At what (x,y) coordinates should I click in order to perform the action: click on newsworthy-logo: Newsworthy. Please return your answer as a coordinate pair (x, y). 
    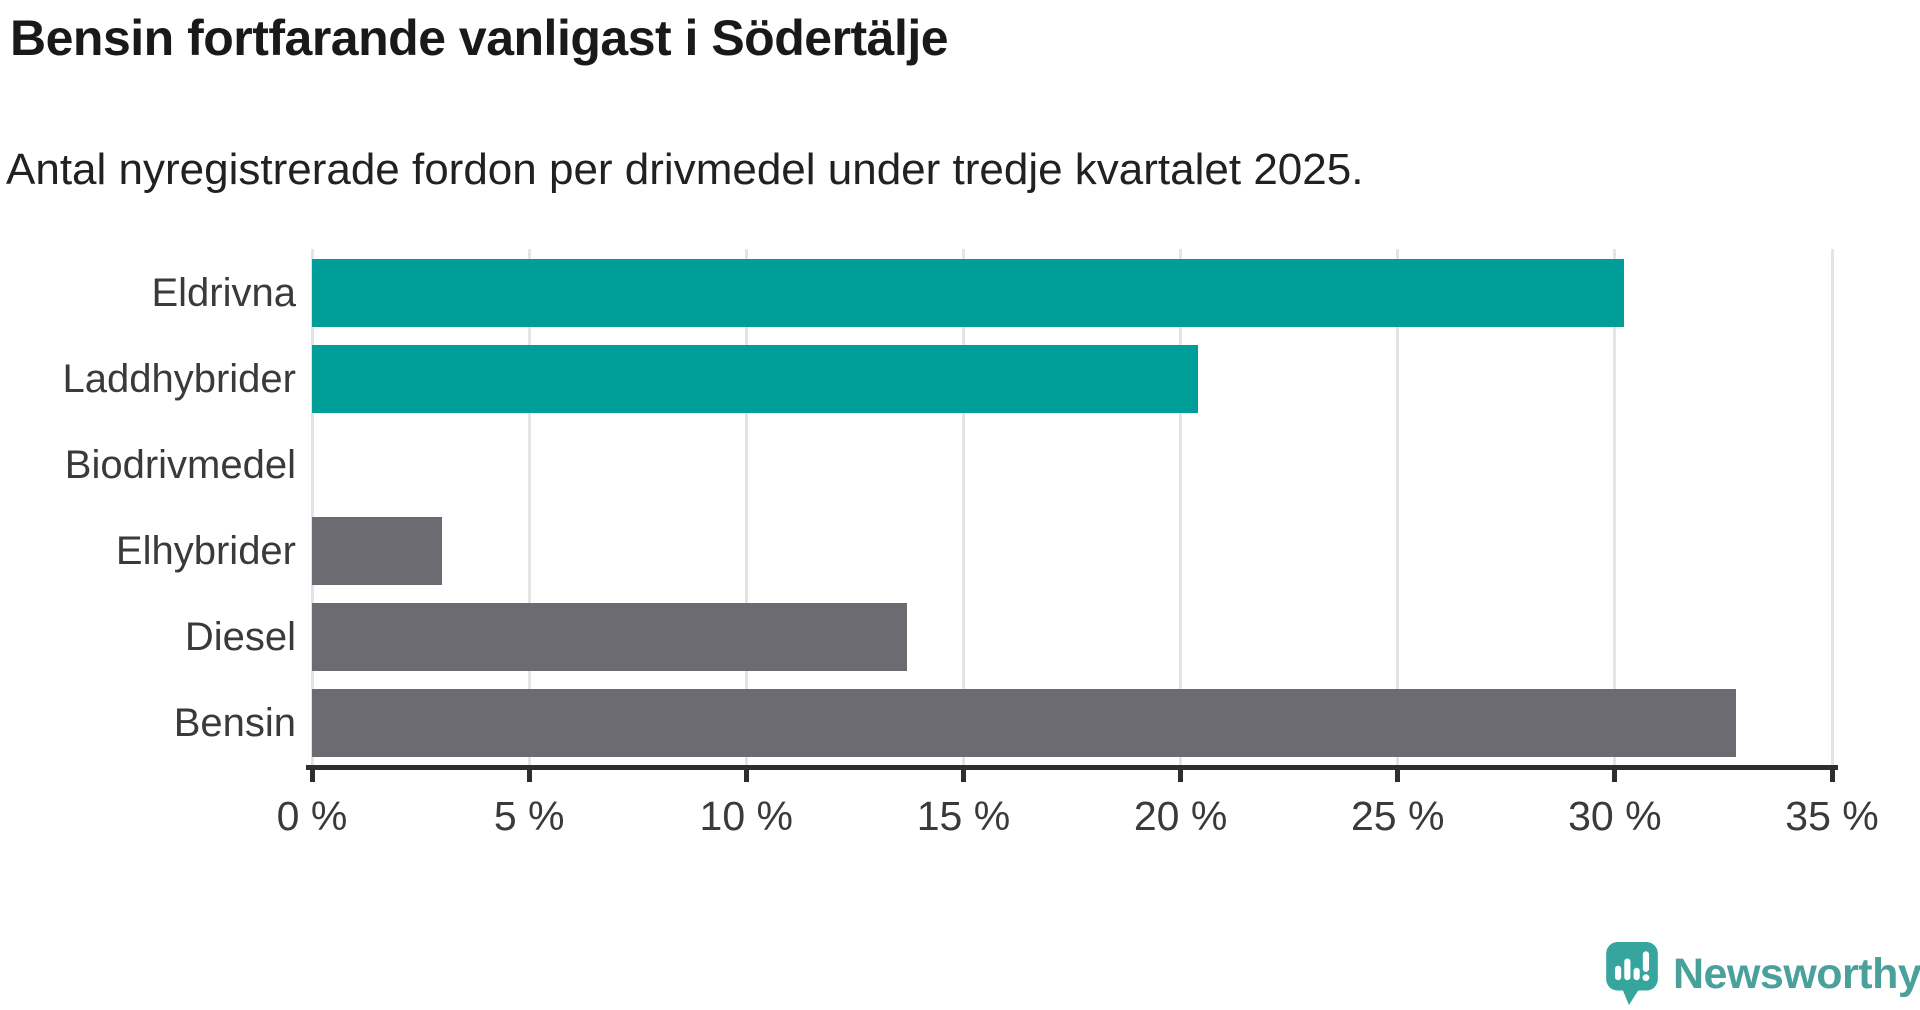
    Looking at the image, I should click on (1763, 974).